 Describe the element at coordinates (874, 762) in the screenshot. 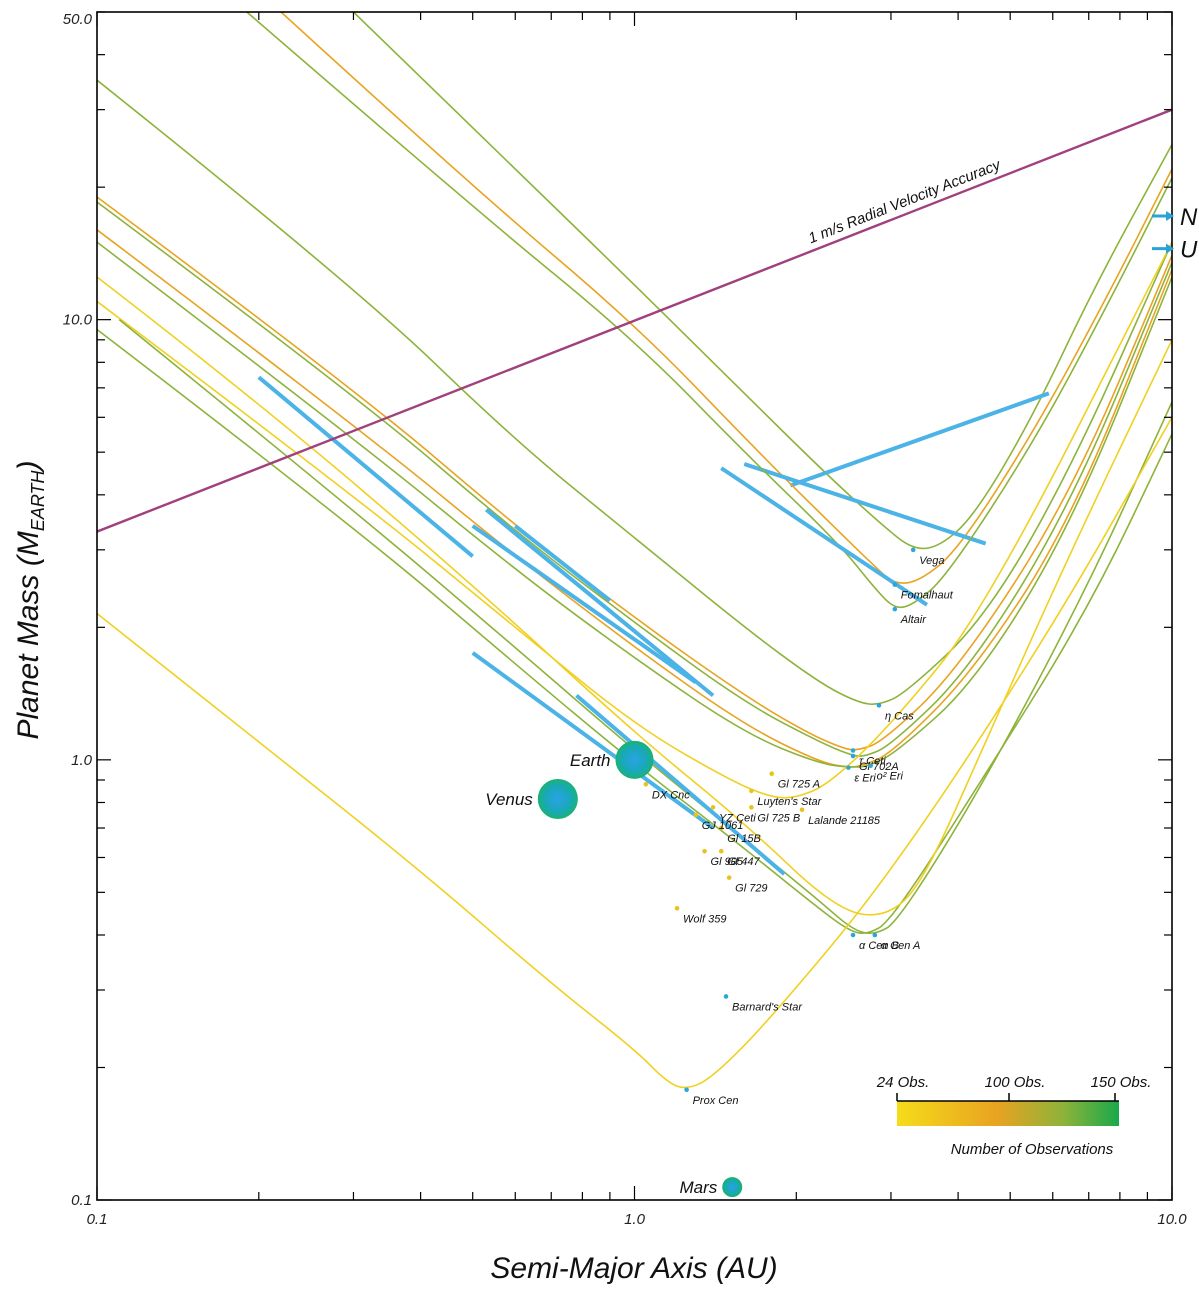

I see `star-label-4: τ Ceti,` at that location.